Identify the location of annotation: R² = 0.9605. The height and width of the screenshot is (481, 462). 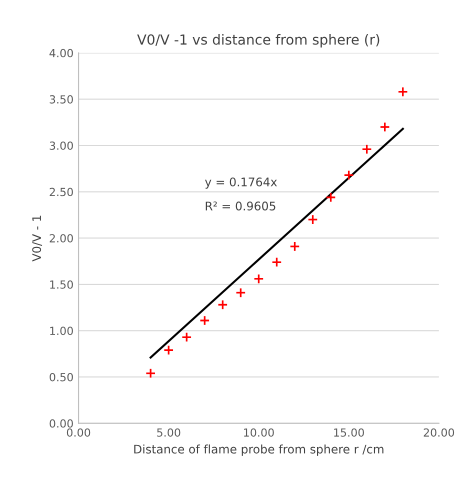
(241, 206).